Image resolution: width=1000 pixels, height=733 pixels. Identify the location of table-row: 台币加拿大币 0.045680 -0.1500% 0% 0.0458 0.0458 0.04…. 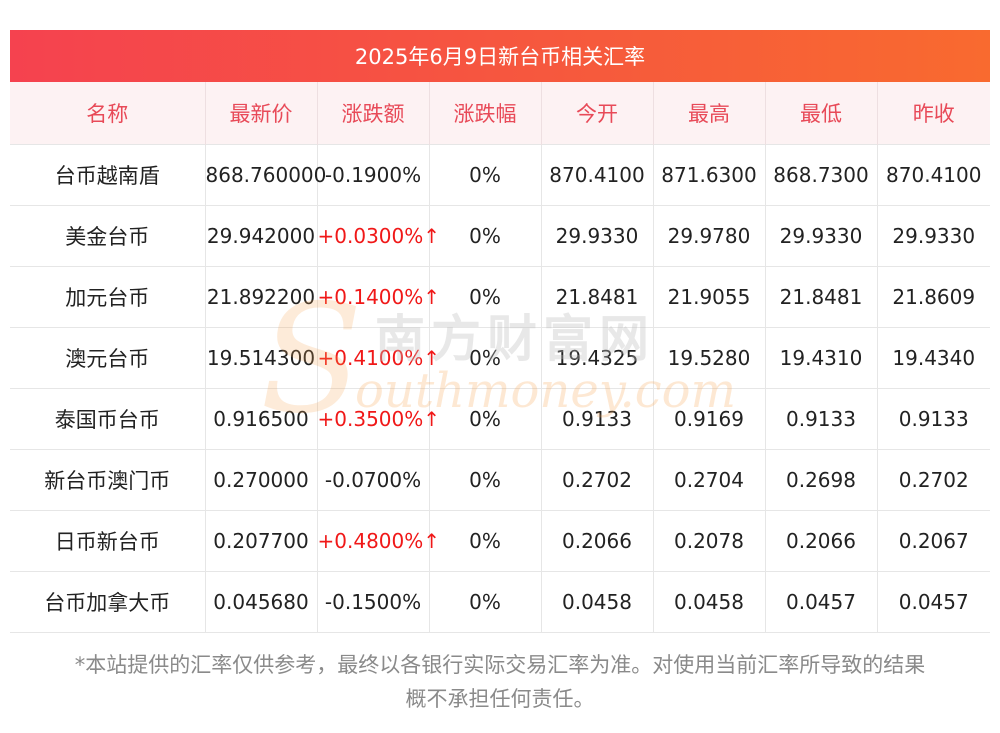
(500, 602).